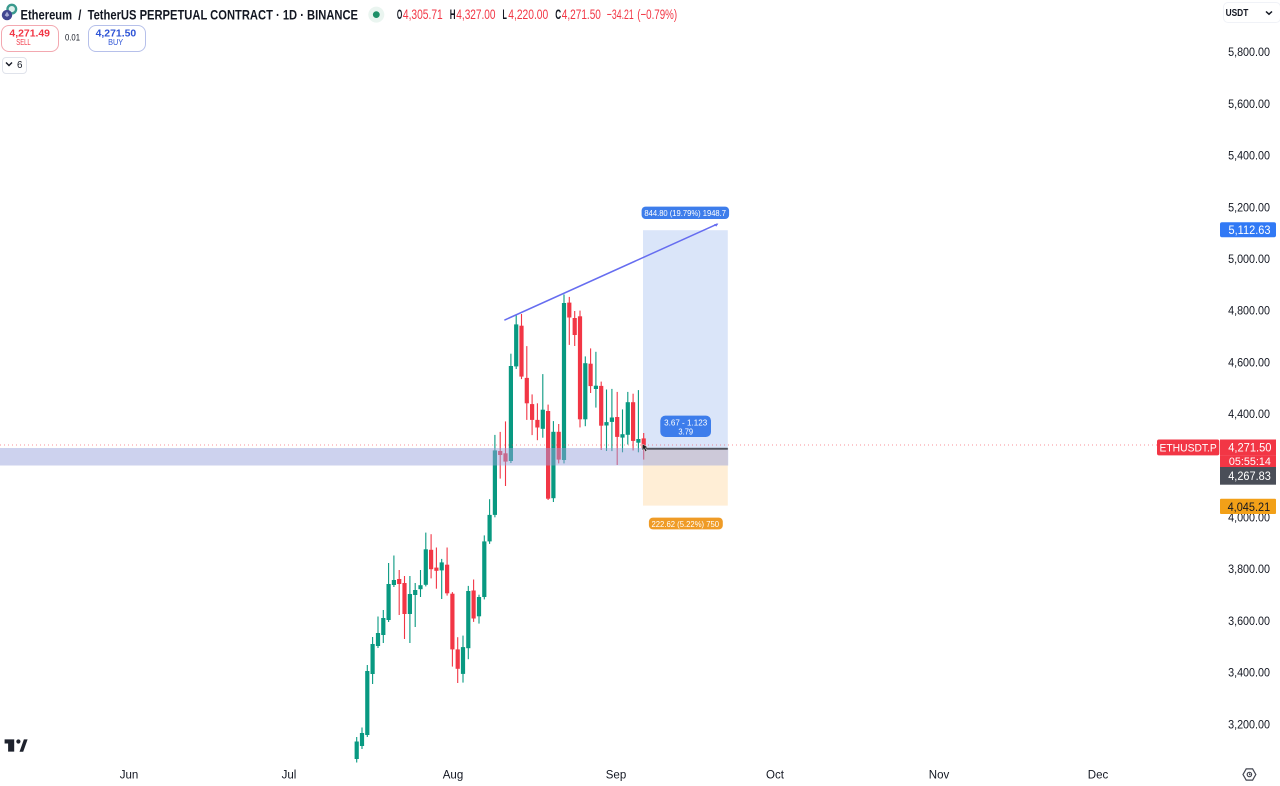 The image size is (1280, 786). I want to click on svg-text: 3,600.00, so click(1249, 622).